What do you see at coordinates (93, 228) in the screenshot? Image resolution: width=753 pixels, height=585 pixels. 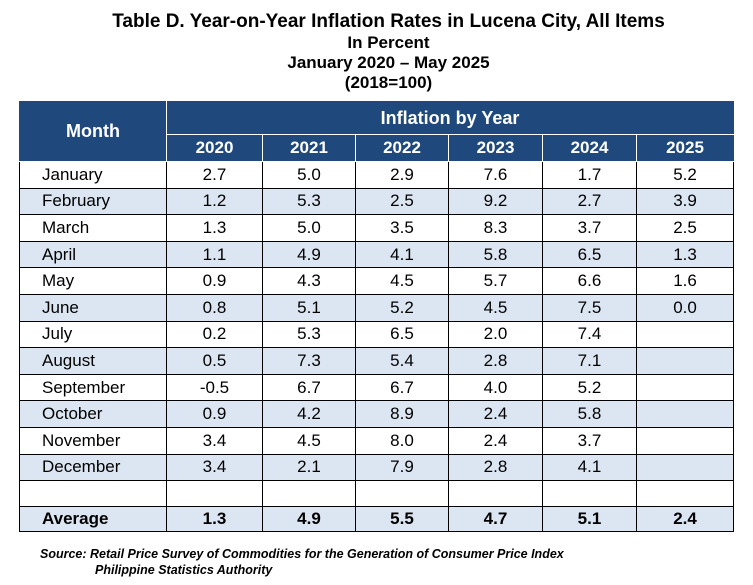 I see `month-cell: March` at bounding box center [93, 228].